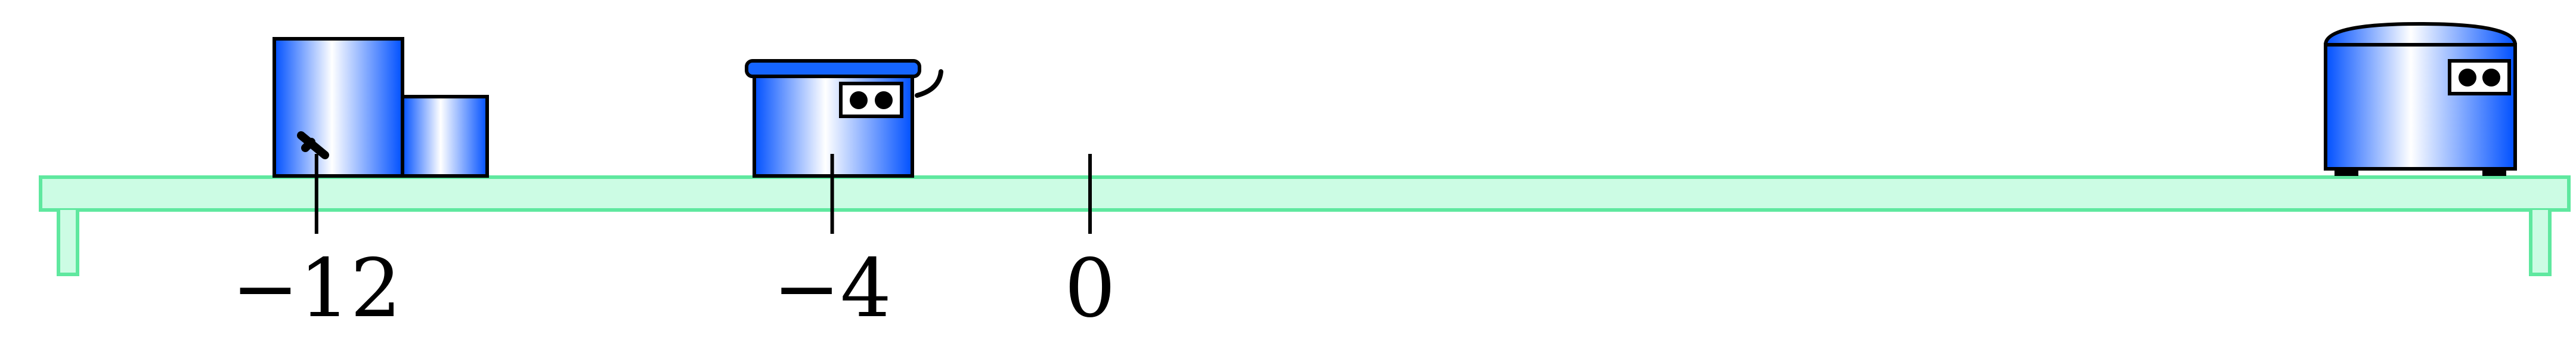 This screenshot has height=340, width=2576. I want to click on tick-label: −12, so click(316, 288).